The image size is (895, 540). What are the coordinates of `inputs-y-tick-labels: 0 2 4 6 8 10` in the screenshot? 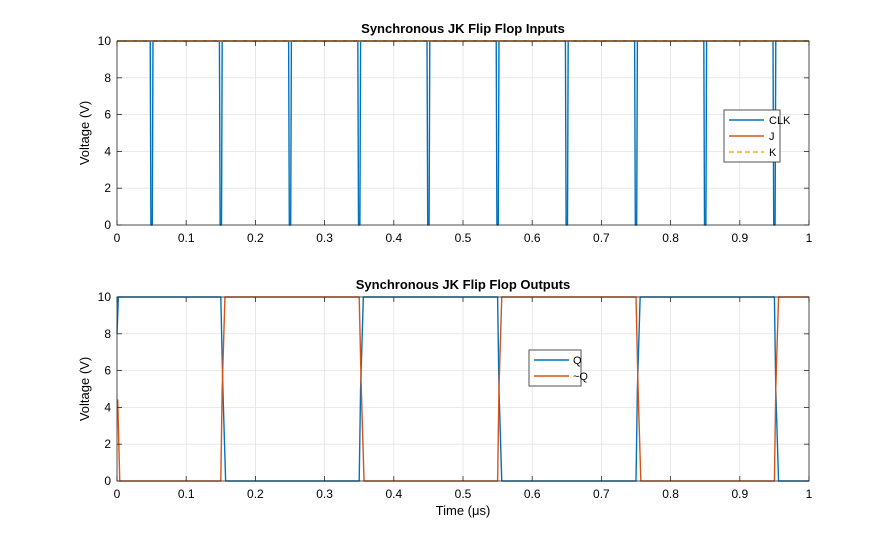 It's located at (105, 133).